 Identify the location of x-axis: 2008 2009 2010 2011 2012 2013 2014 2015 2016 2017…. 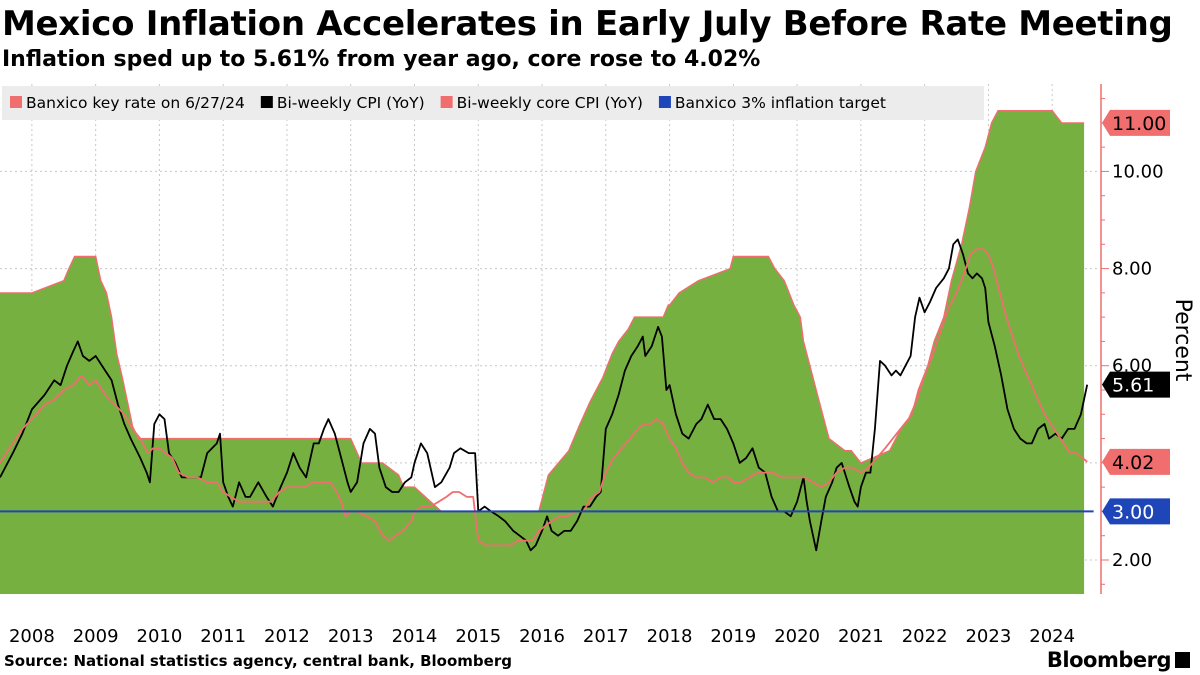
(542, 636).